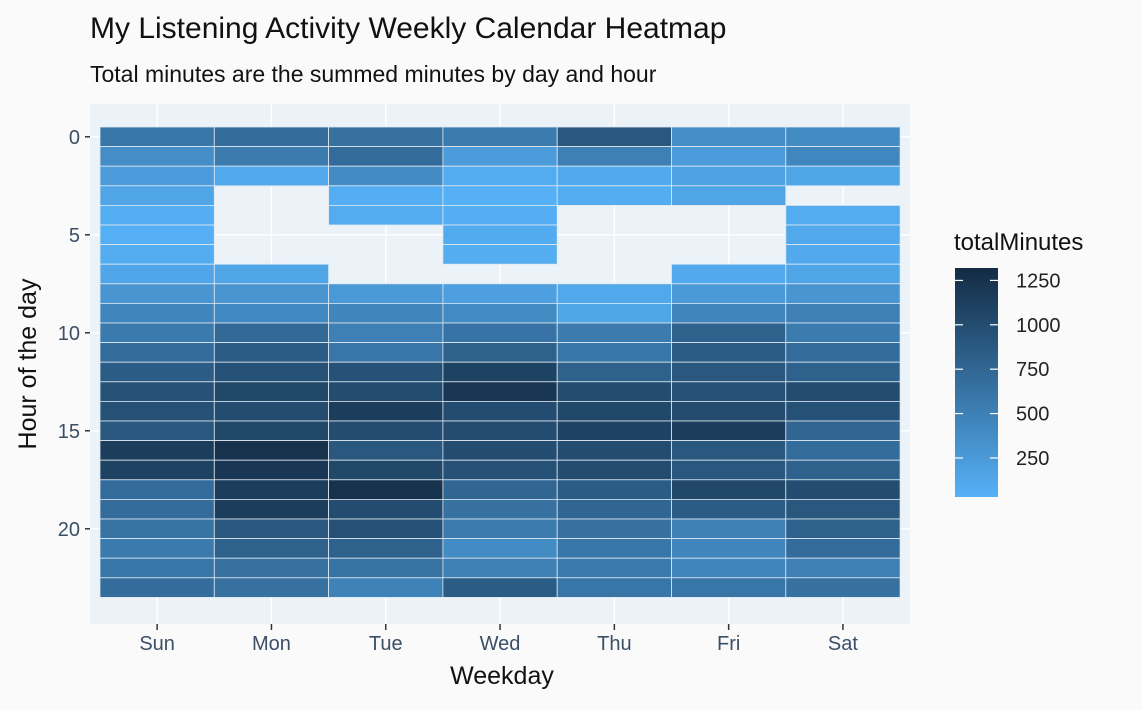 This screenshot has width=1142, height=710. I want to click on color-legend: totalMinutes 250 500 750 1000 1250, so click(1018, 363).